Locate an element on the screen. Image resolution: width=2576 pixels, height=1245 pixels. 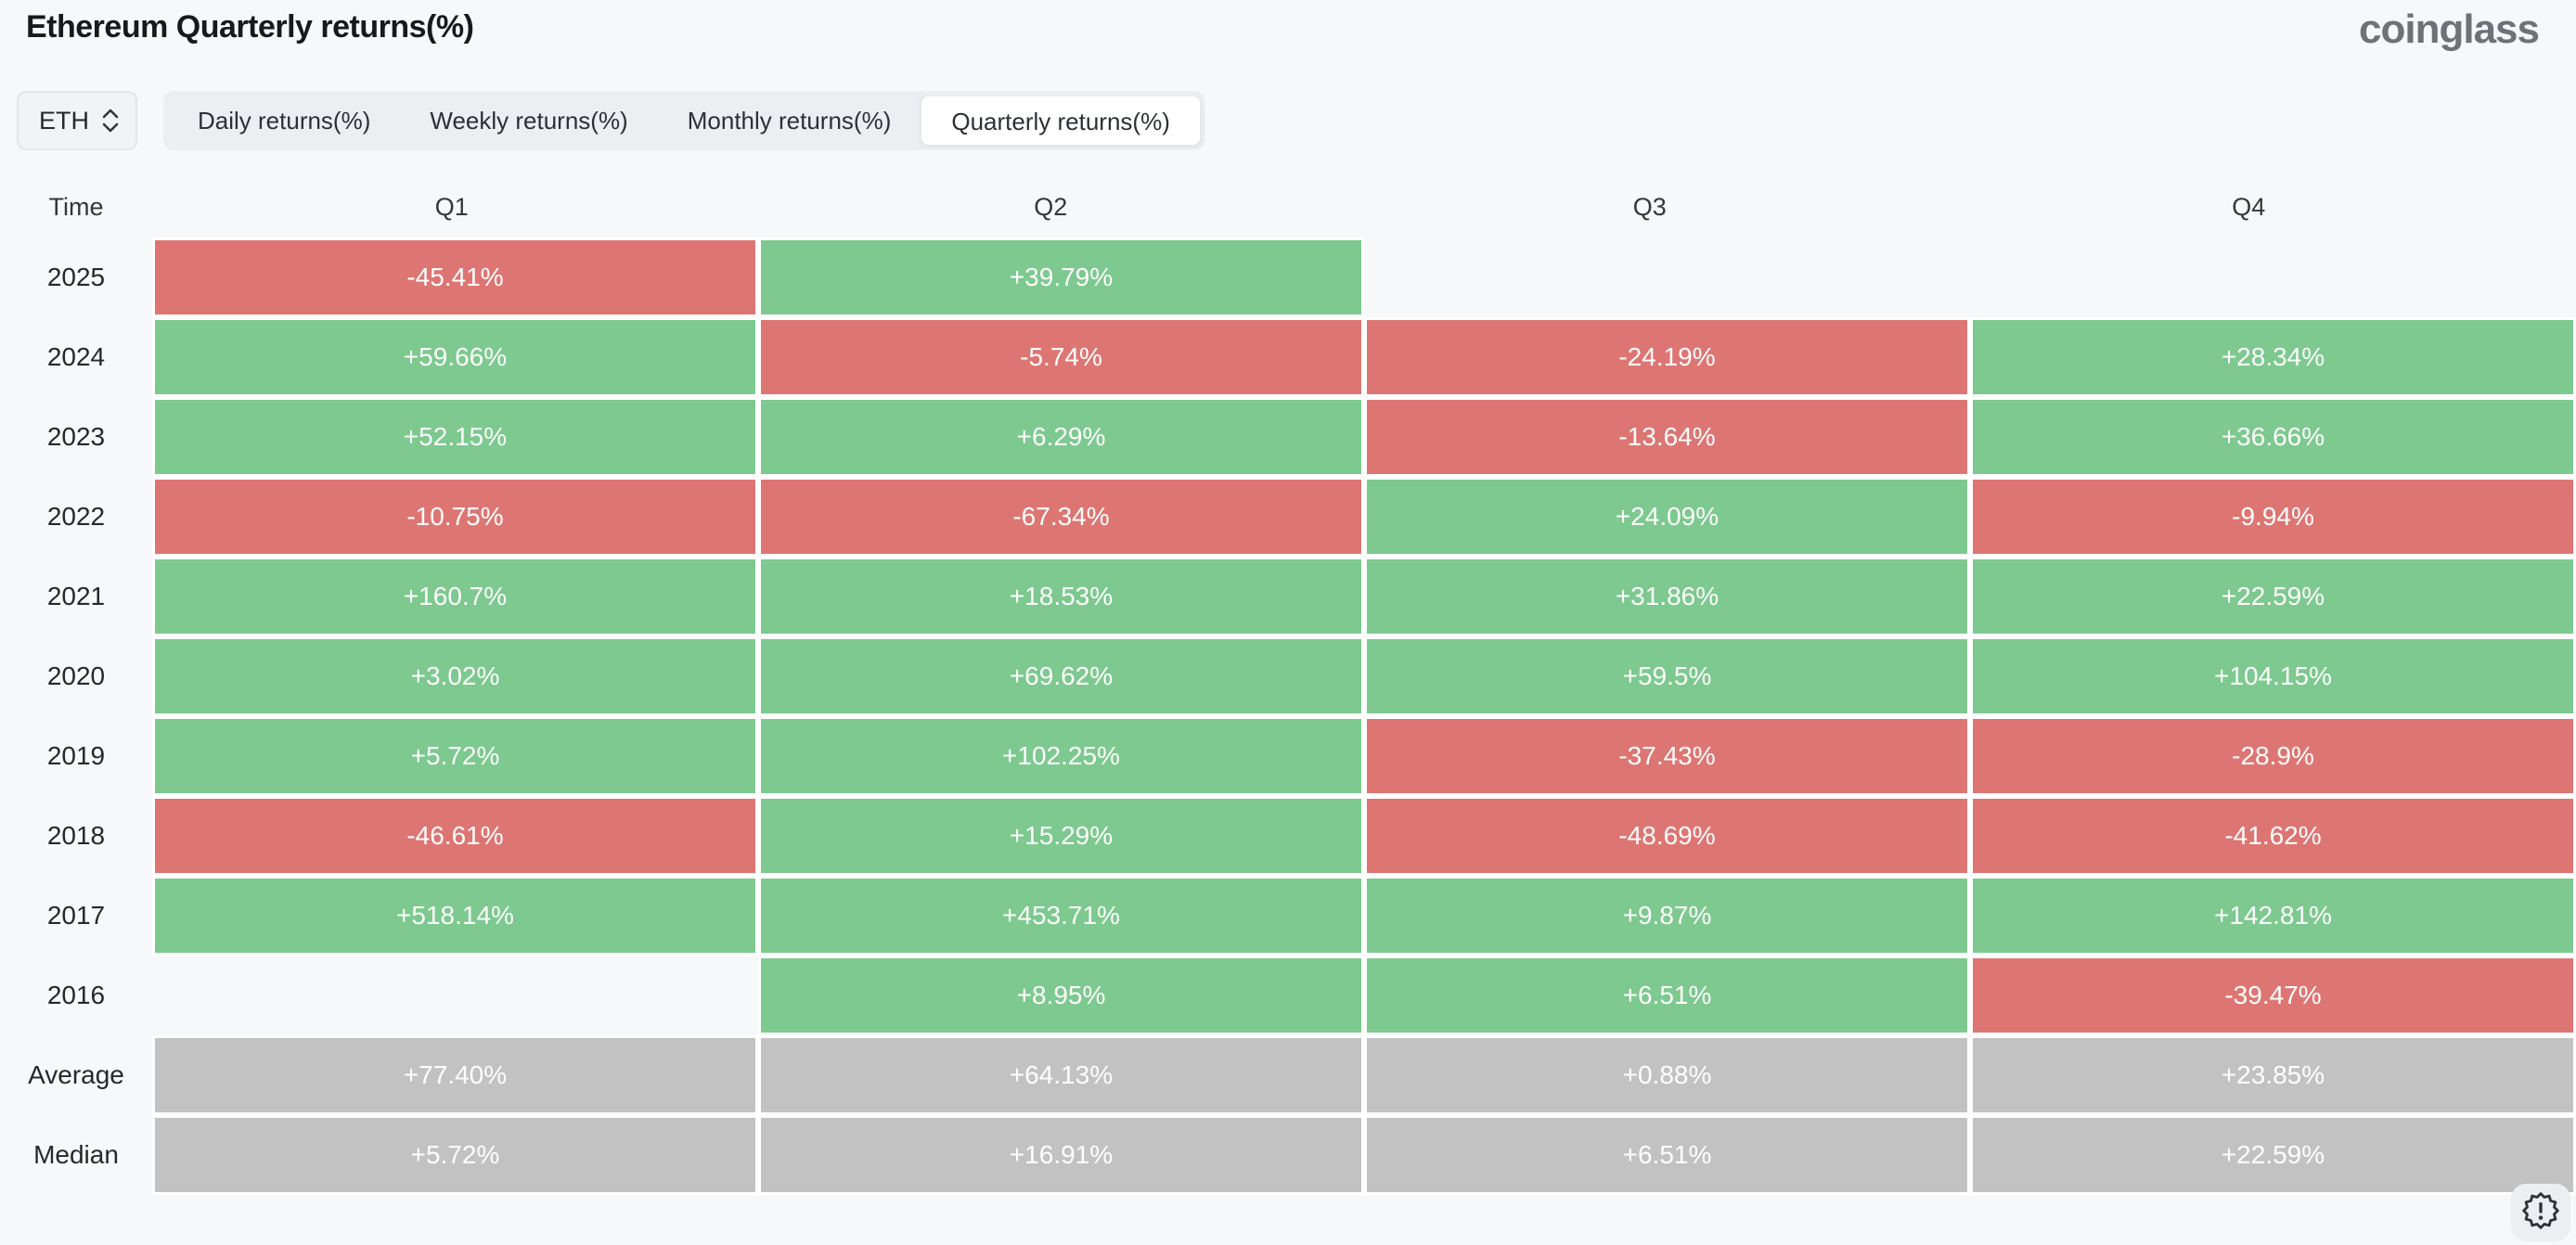
return-cell-2018-q1: -46.61% is located at coordinates (455, 836).